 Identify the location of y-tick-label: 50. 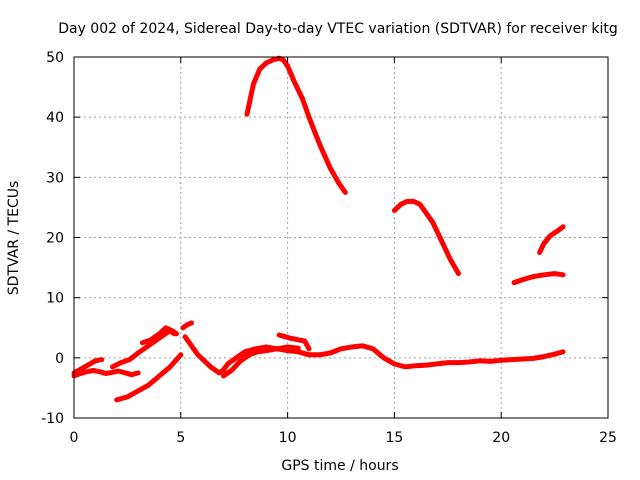
(55, 58).